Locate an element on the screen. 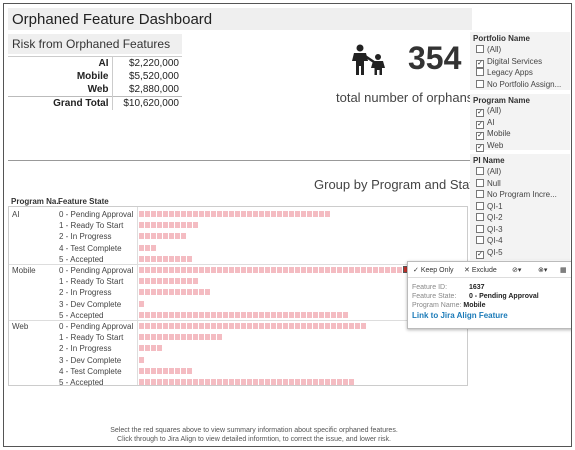  program-option: ✓ AI is located at coordinates (485, 123).